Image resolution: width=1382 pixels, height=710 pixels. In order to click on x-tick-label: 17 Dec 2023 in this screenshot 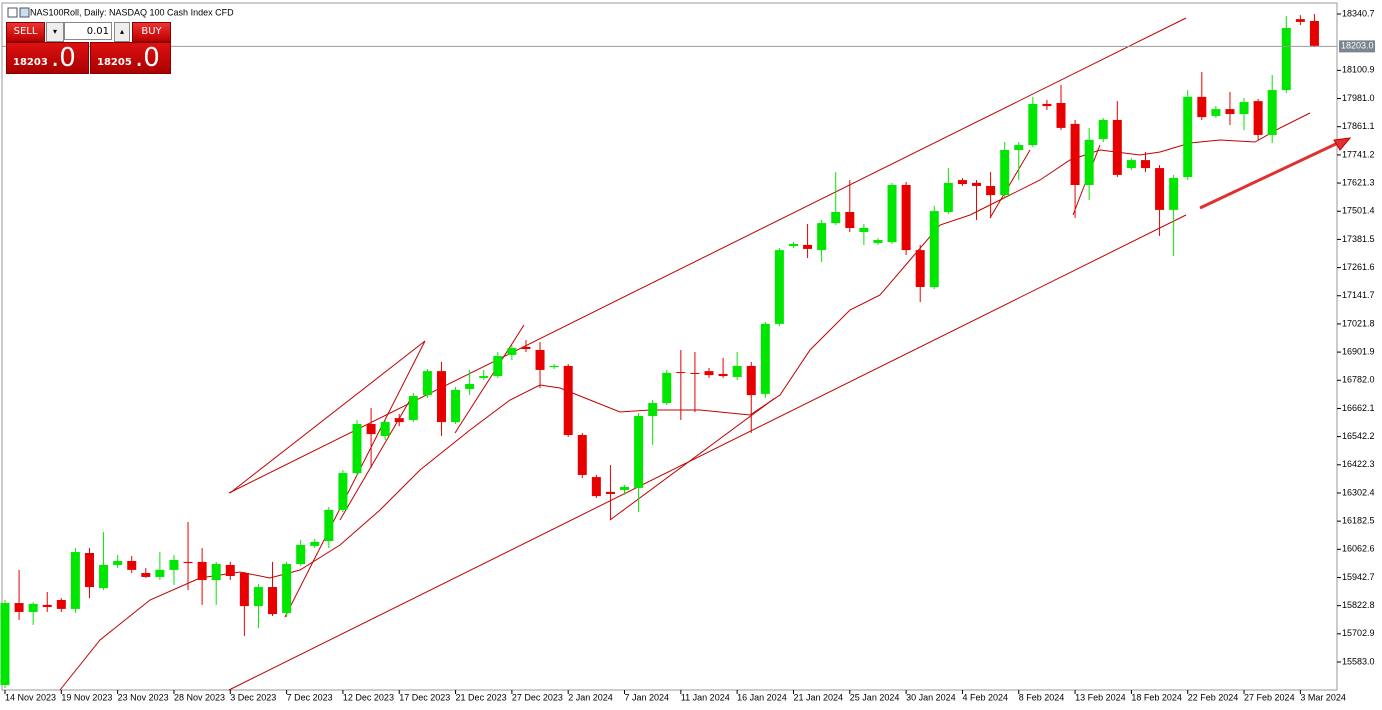, I will do `click(424, 697)`.